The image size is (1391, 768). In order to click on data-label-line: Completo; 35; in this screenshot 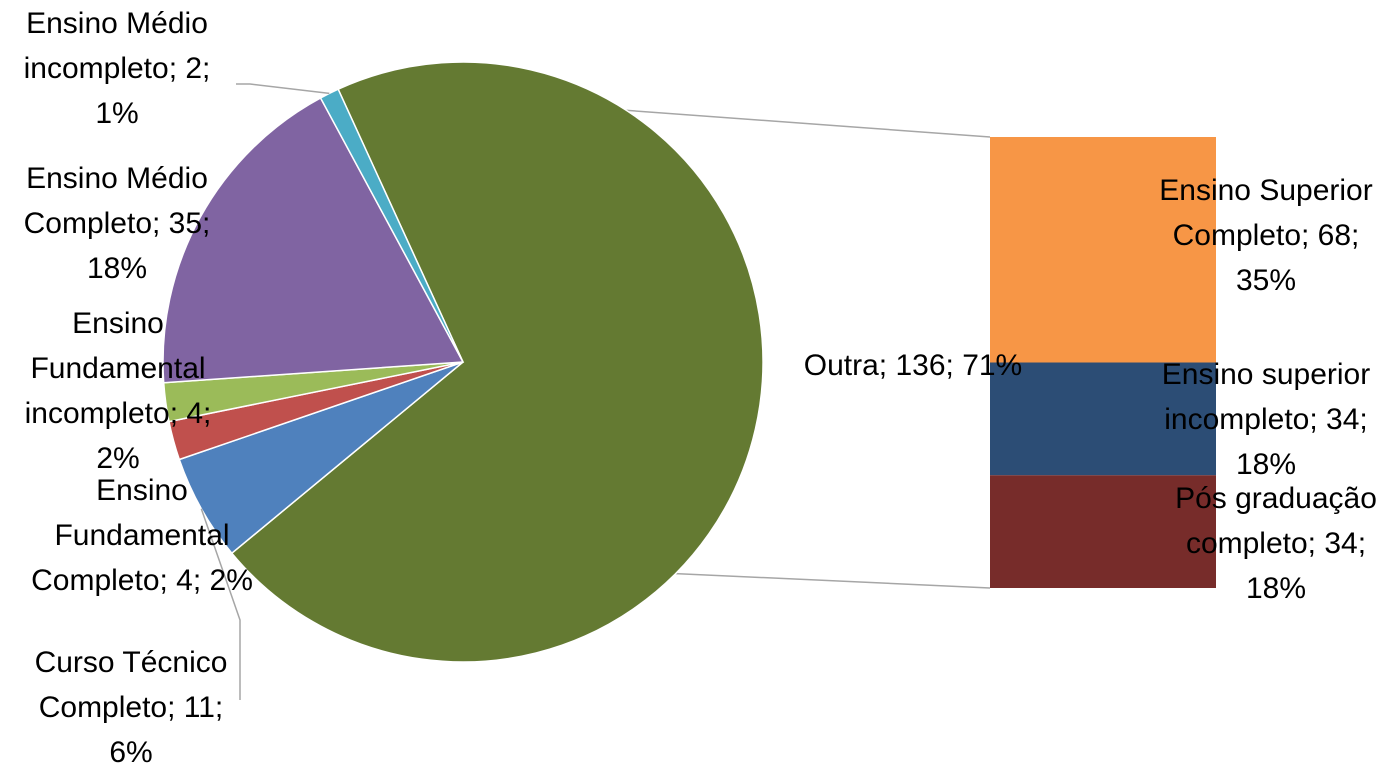, I will do `click(117, 223)`.